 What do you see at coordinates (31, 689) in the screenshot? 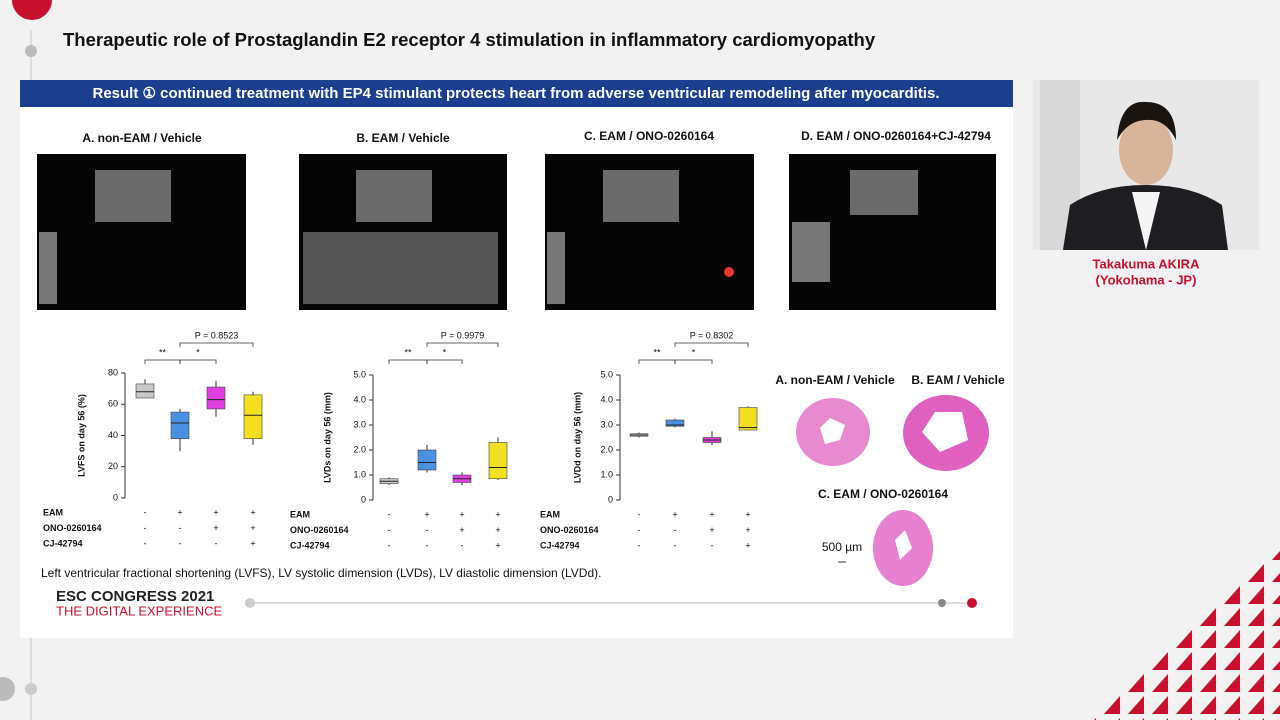
I see `decor-dot` at bounding box center [31, 689].